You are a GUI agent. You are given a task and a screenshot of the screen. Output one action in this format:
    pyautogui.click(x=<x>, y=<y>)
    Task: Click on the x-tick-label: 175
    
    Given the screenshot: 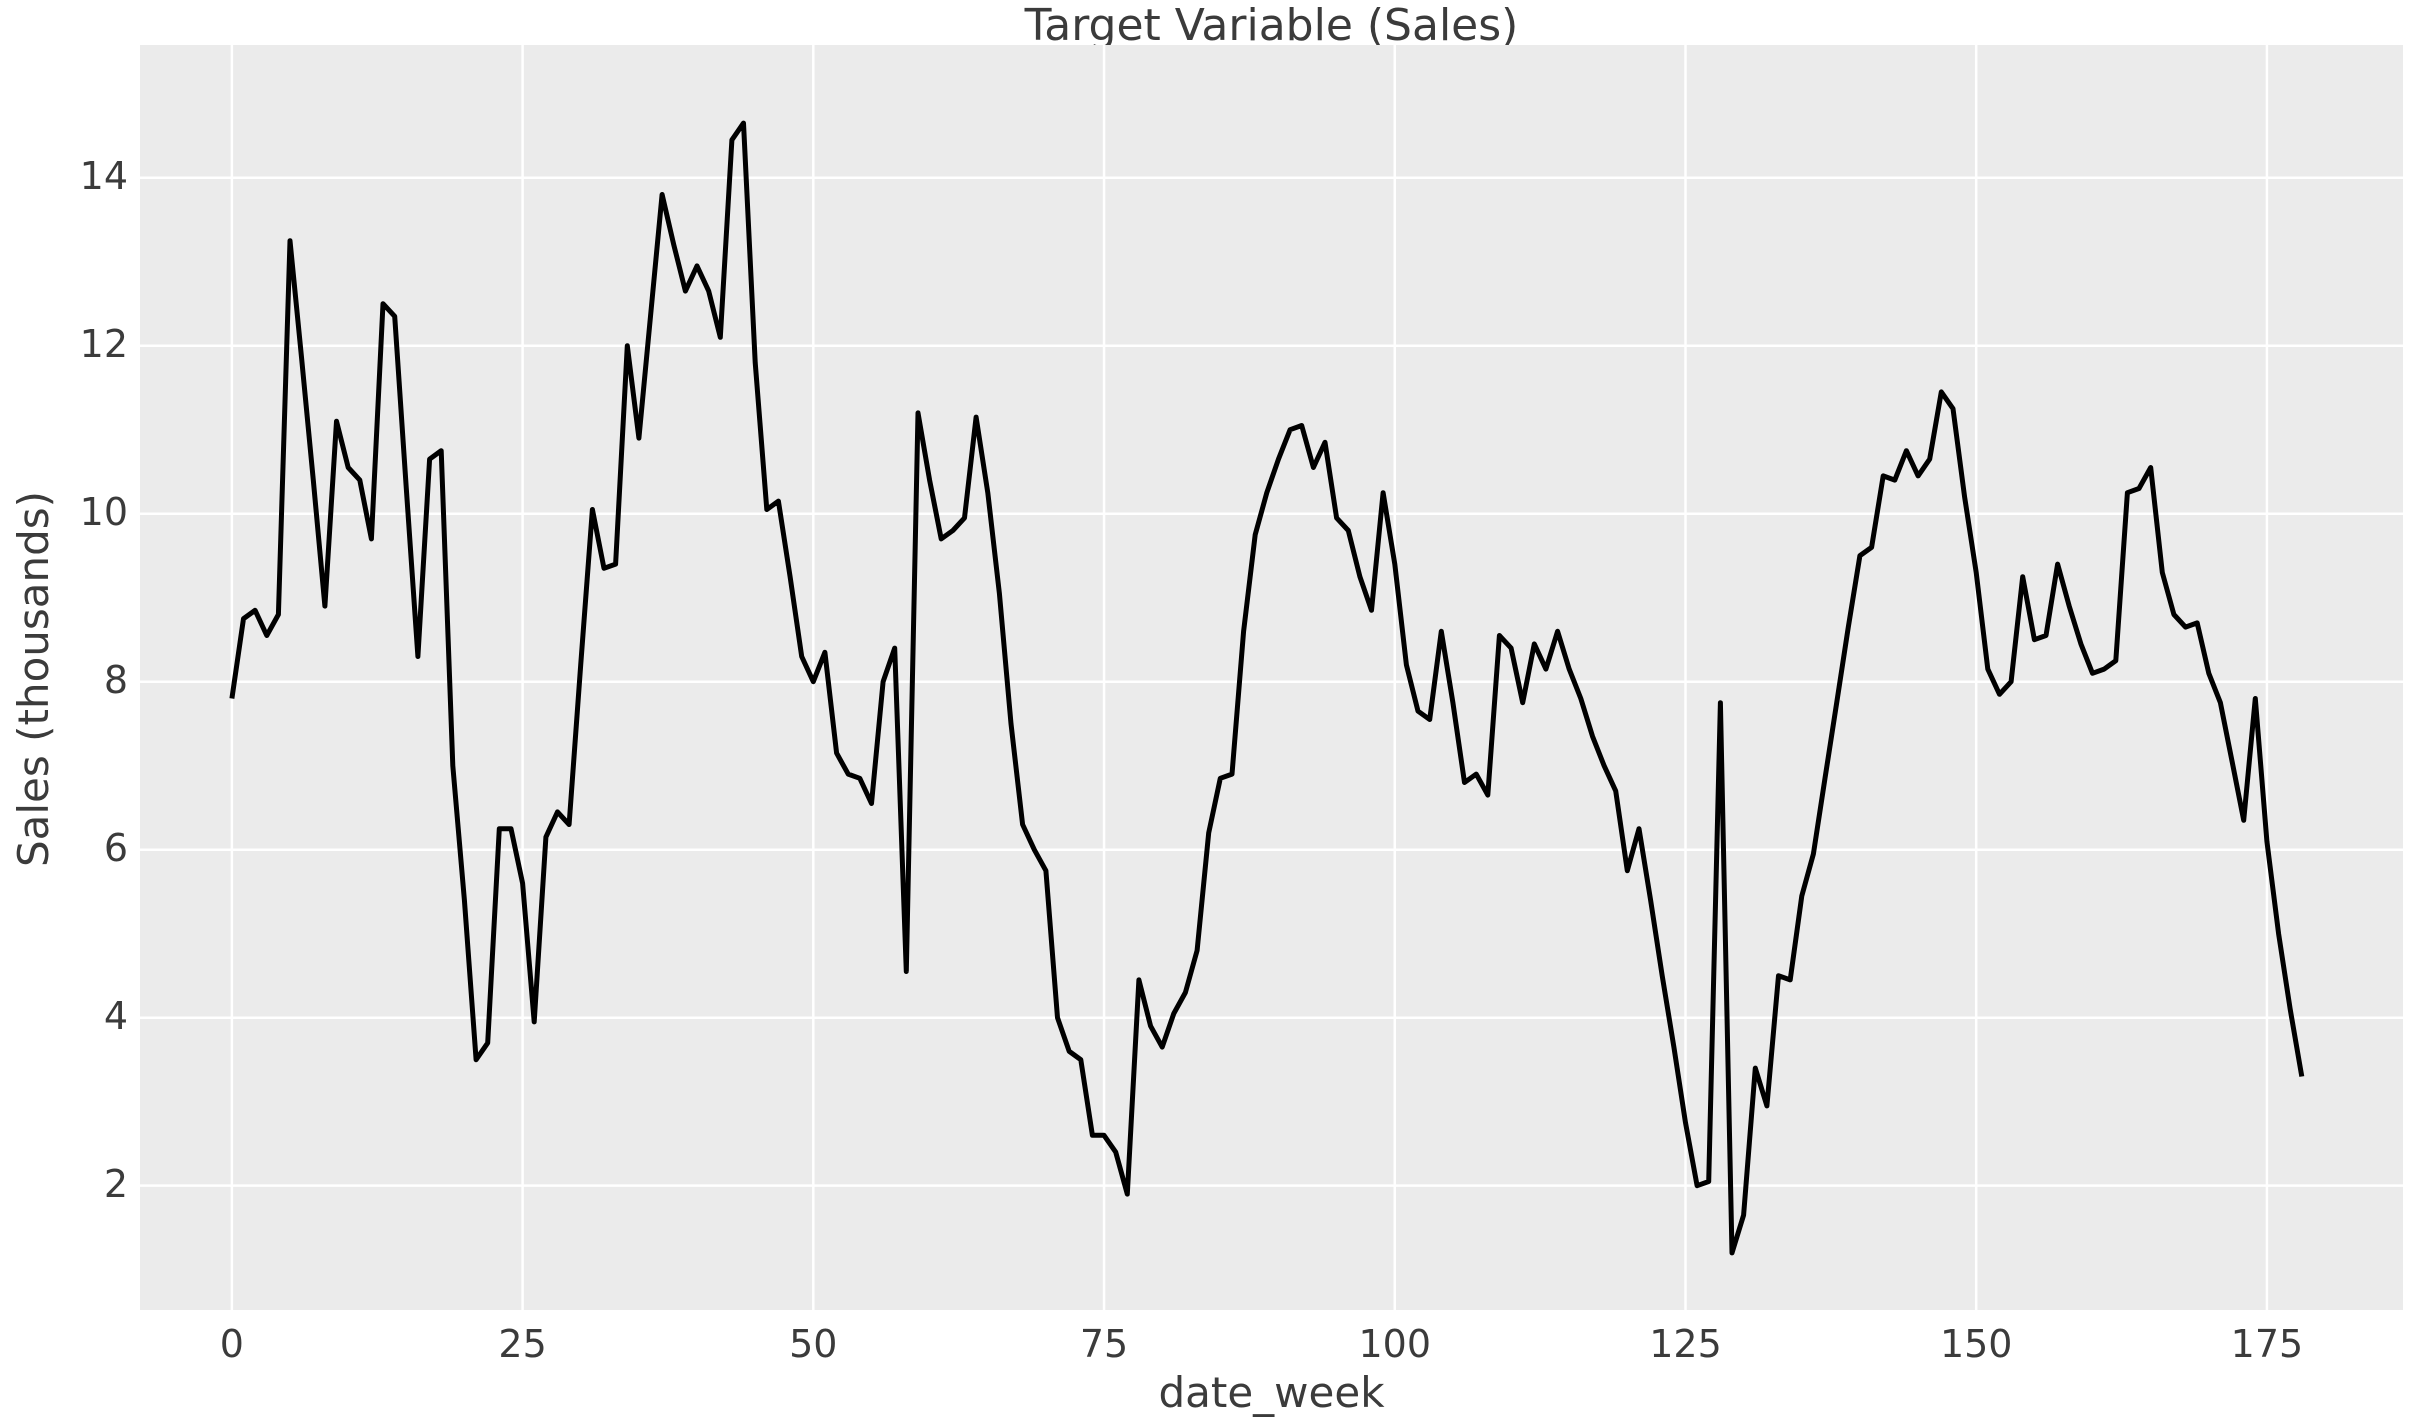 What is the action you would take?
    pyautogui.click(x=2267, y=1344)
    